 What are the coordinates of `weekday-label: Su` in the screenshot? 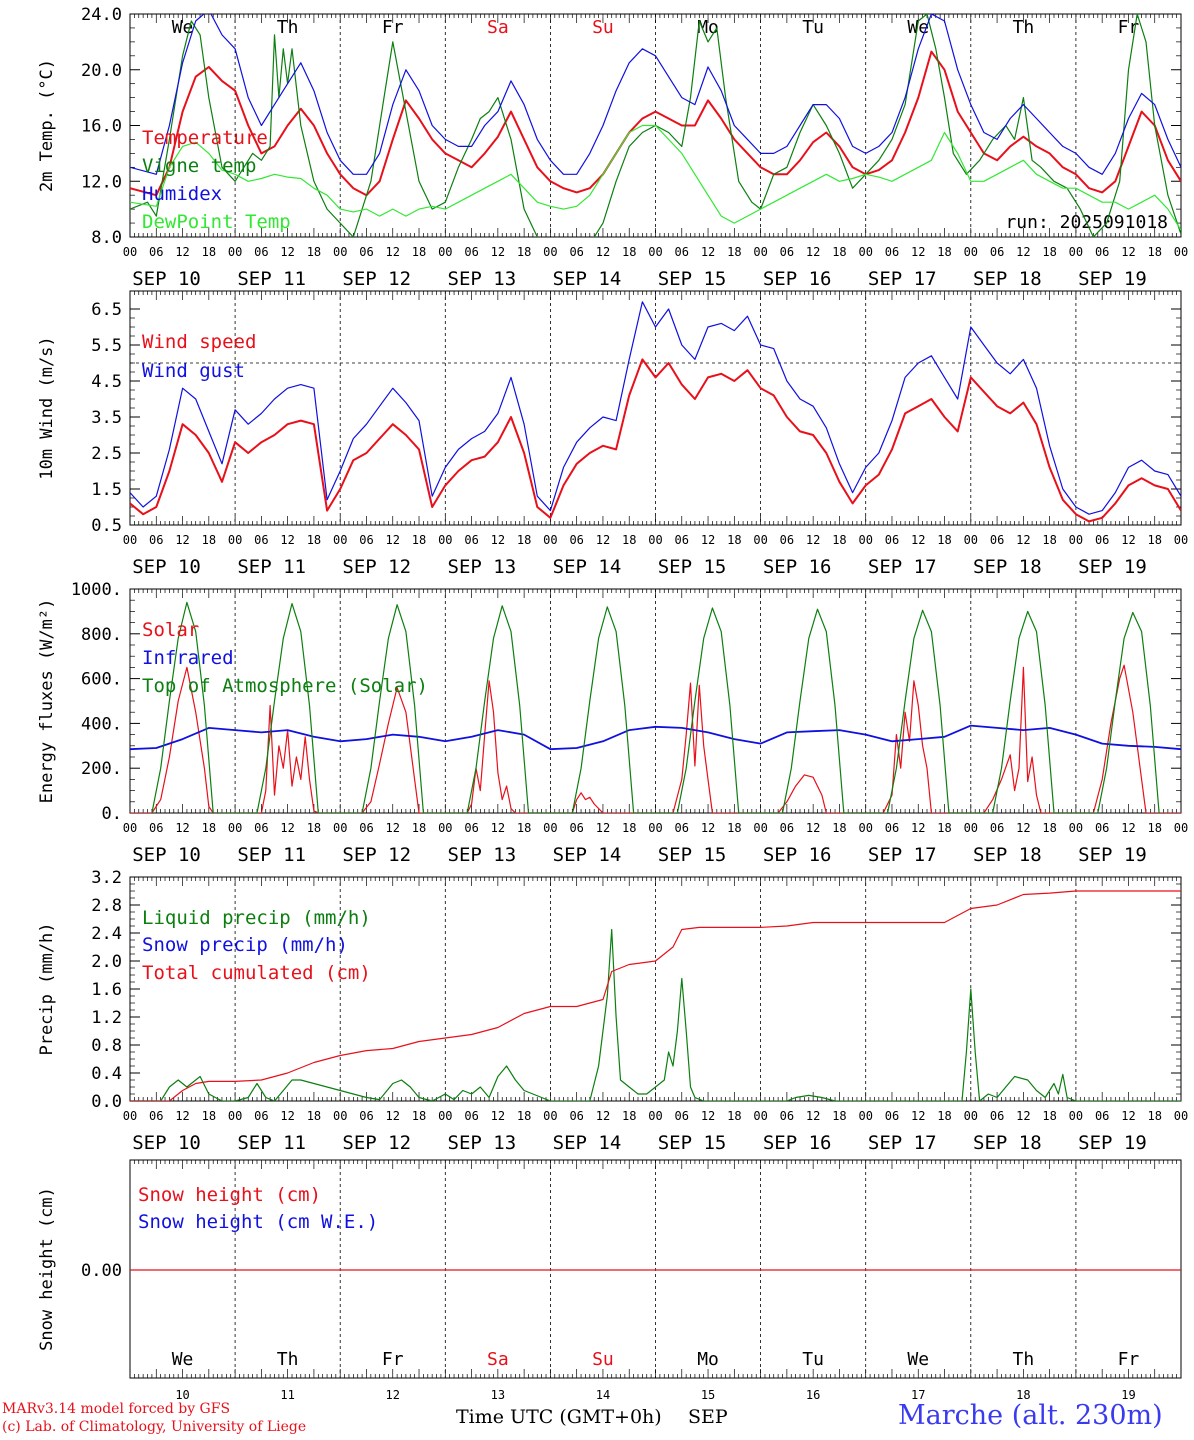 It's located at (603, 1359).